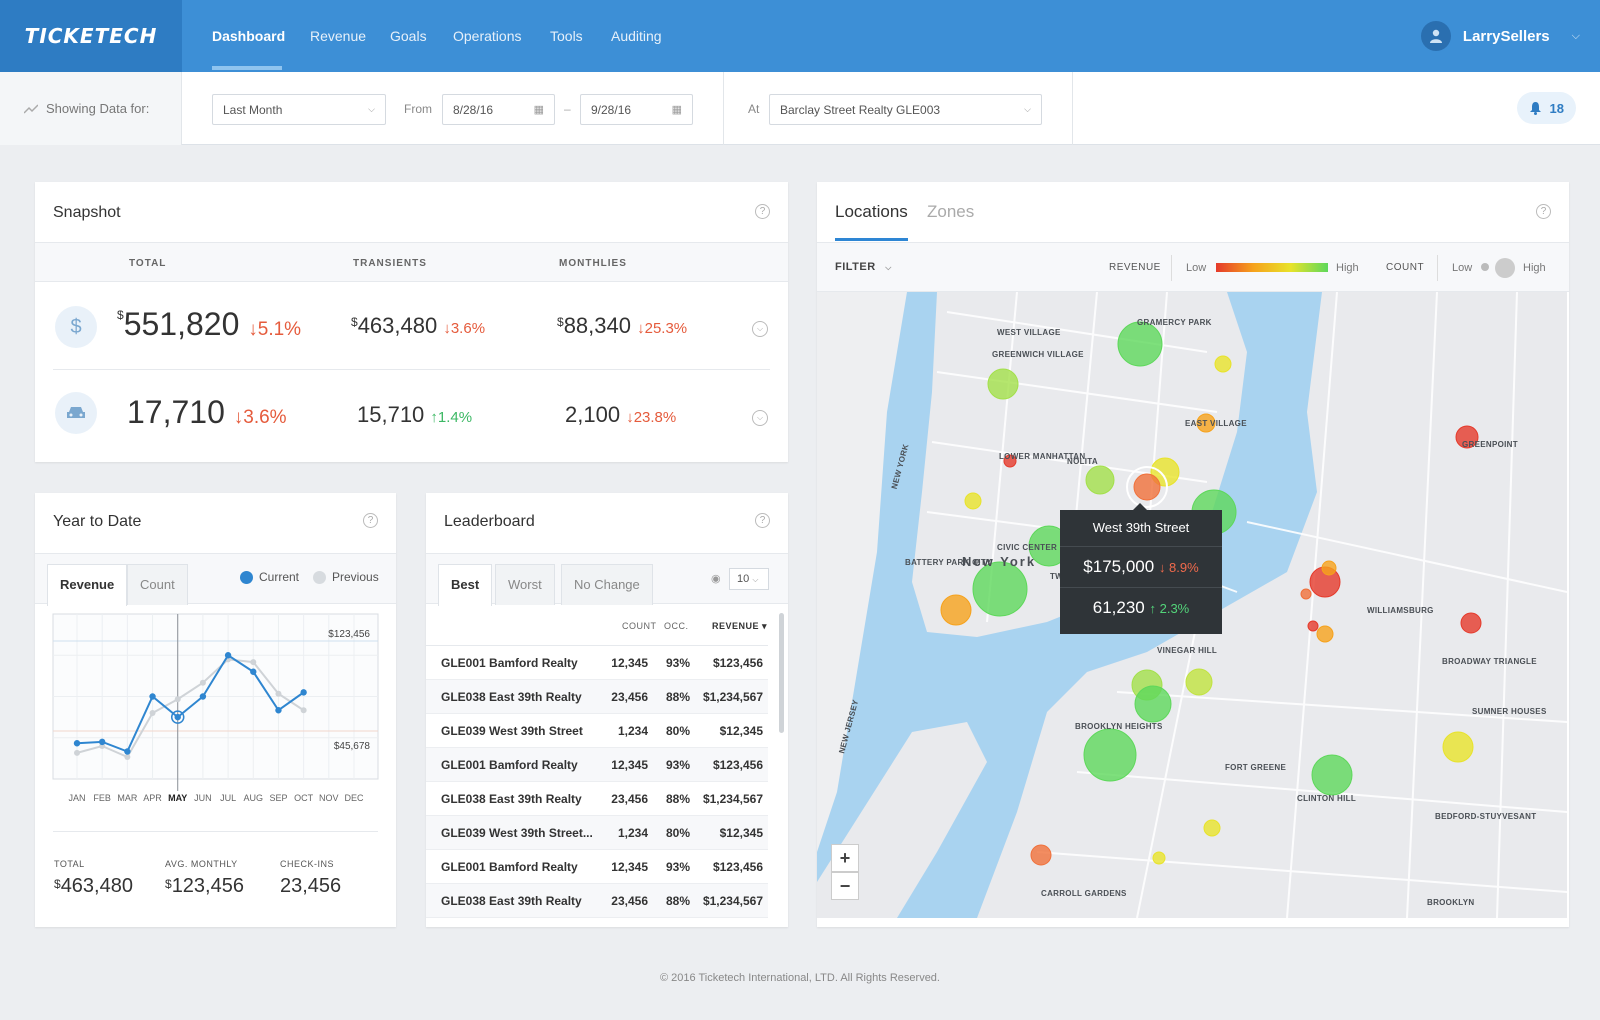 This screenshot has width=1600, height=1020. Describe the element at coordinates (311, 878) in the screenshot. I see `summary-check-ins: CHECK-INS 23,456` at that location.